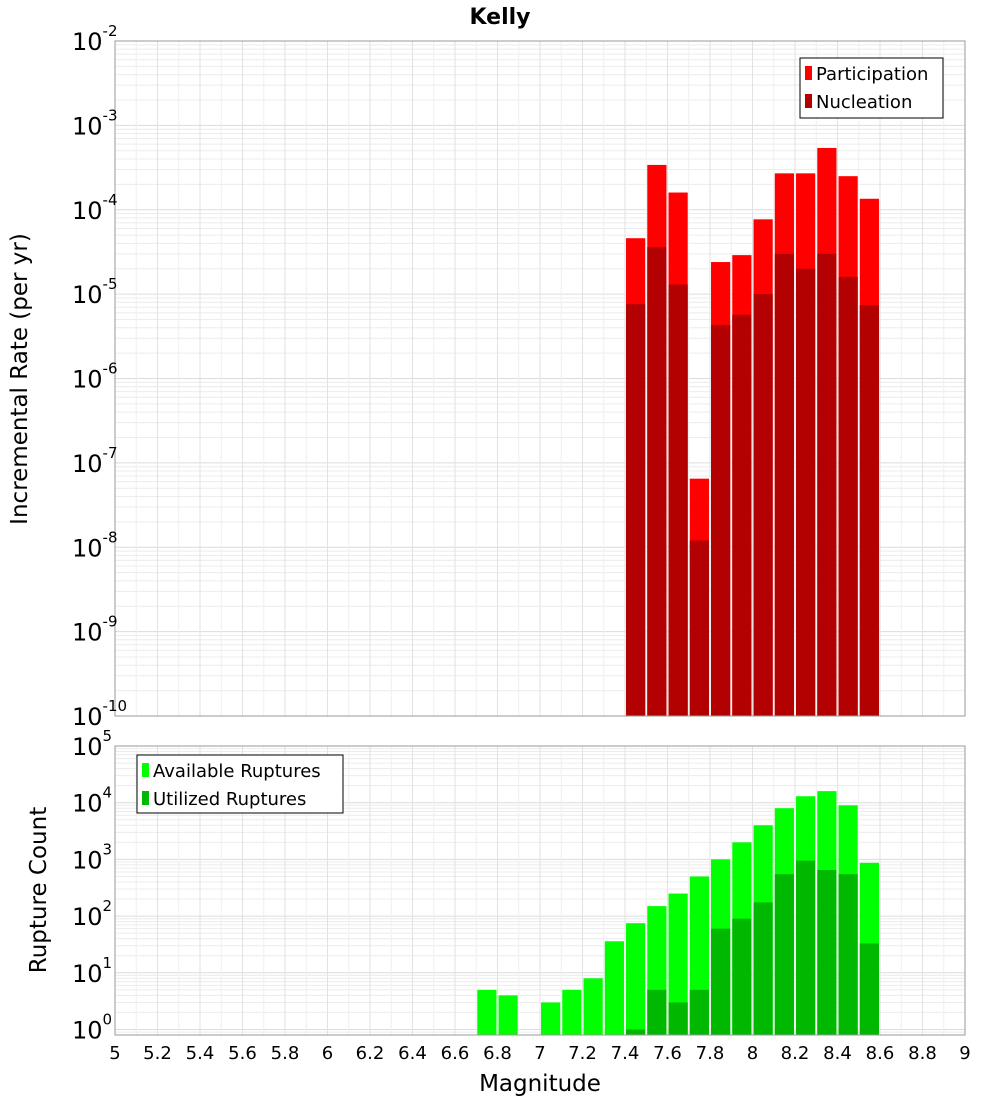 The width and height of the screenshot is (1000, 1100). I want to click on legend-label: Nucleation, so click(864, 102).